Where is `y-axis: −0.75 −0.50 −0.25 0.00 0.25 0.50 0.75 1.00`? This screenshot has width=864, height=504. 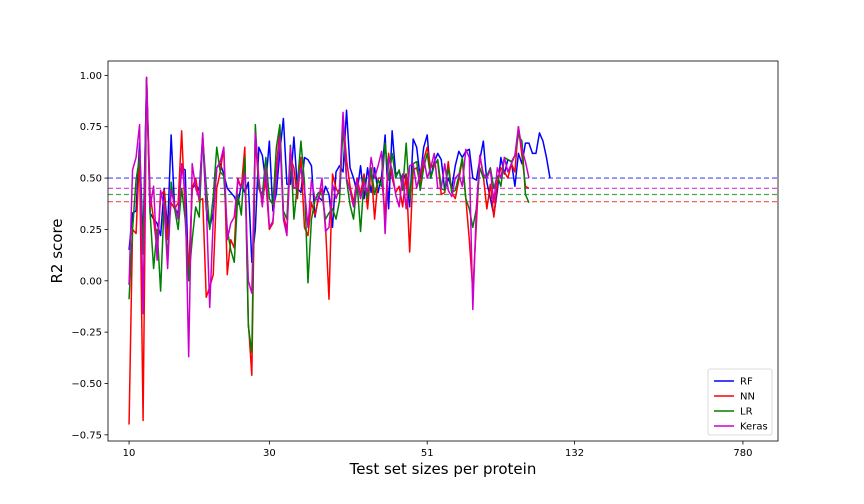 y-axis: −0.75 −0.50 −0.25 0.00 0.25 0.50 0.75 1.00 is located at coordinates (89, 256).